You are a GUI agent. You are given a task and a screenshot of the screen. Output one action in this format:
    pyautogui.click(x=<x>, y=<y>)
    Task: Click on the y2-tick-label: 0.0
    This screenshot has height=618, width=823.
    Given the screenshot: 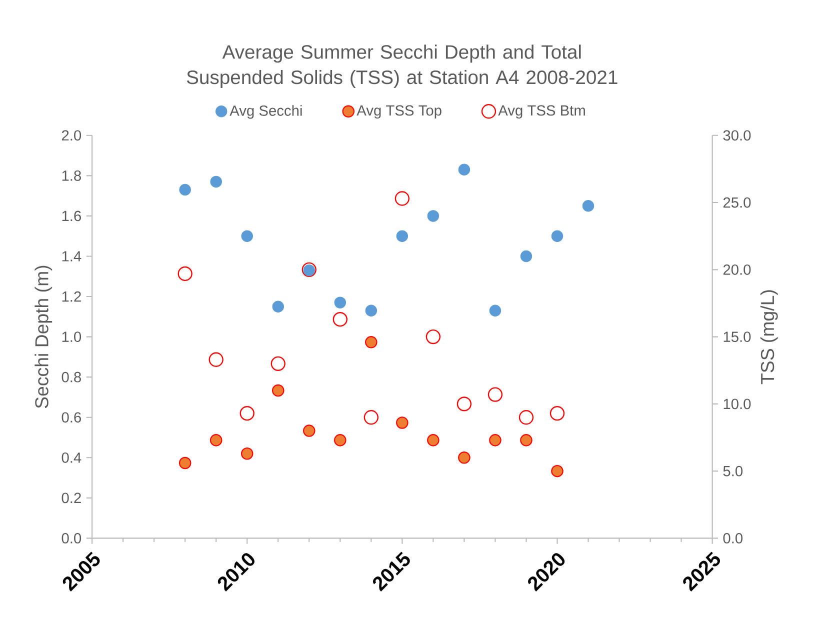 What is the action you would take?
    pyautogui.click(x=733, y=538)
    